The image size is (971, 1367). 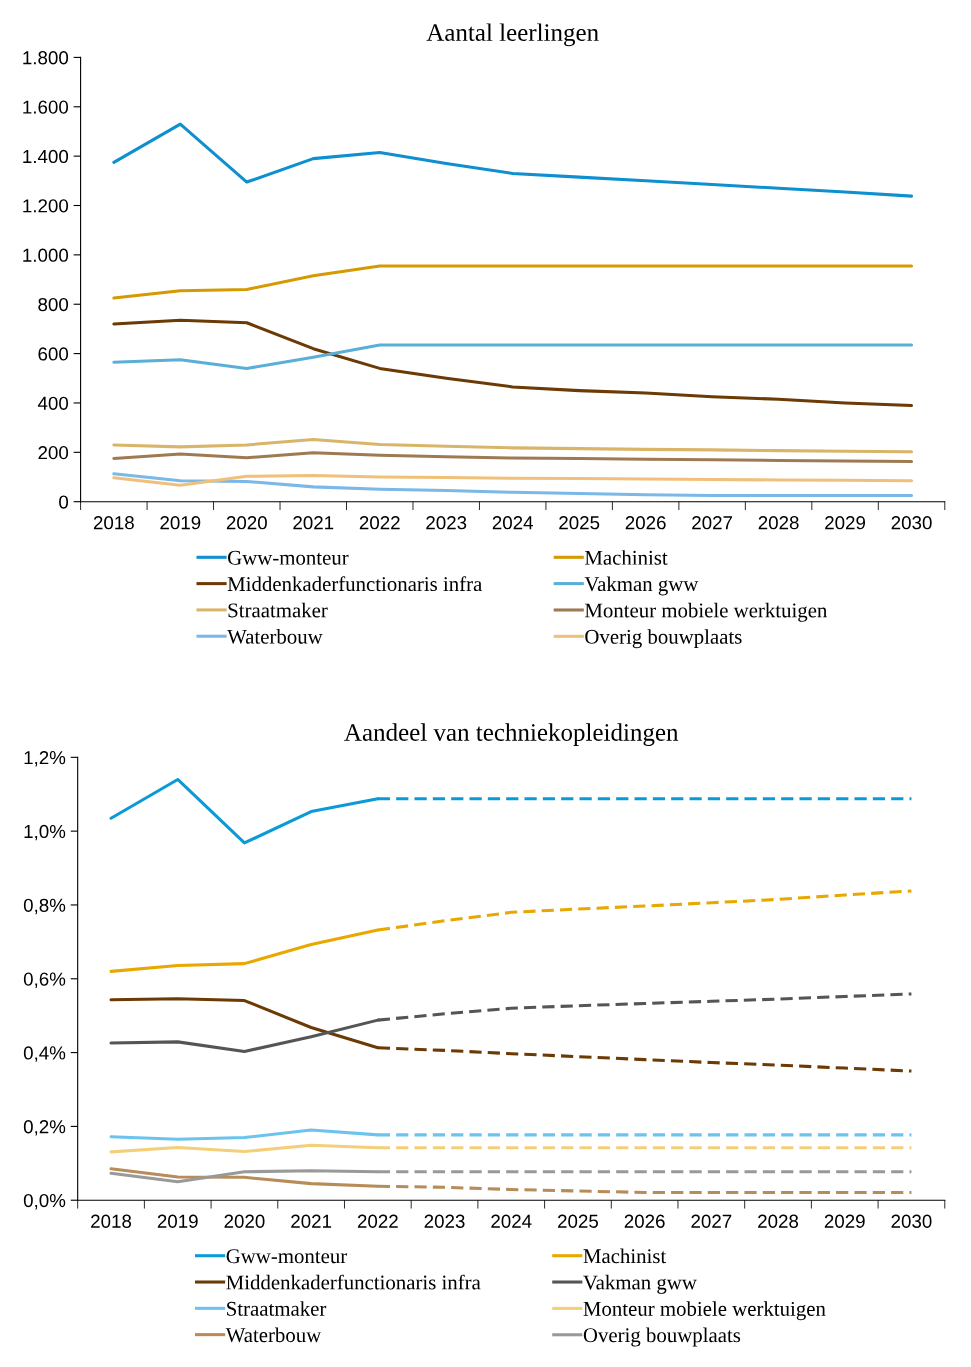 What do you see at coordinates (44, 1201) in the screenshot?
I see `y-tick-label: 0,0%` at bounding box center [44, 1201].